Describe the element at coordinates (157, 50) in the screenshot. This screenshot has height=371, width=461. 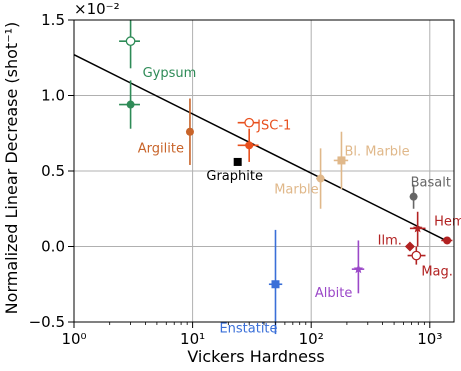
I see `data-point: Gypsum` at that location.